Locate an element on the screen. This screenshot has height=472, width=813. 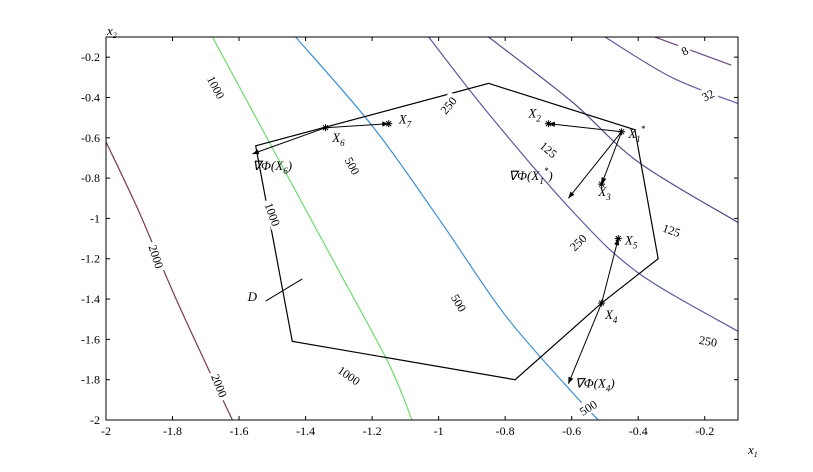
y-axis-label: x2 is located at coordinates (111, 31).